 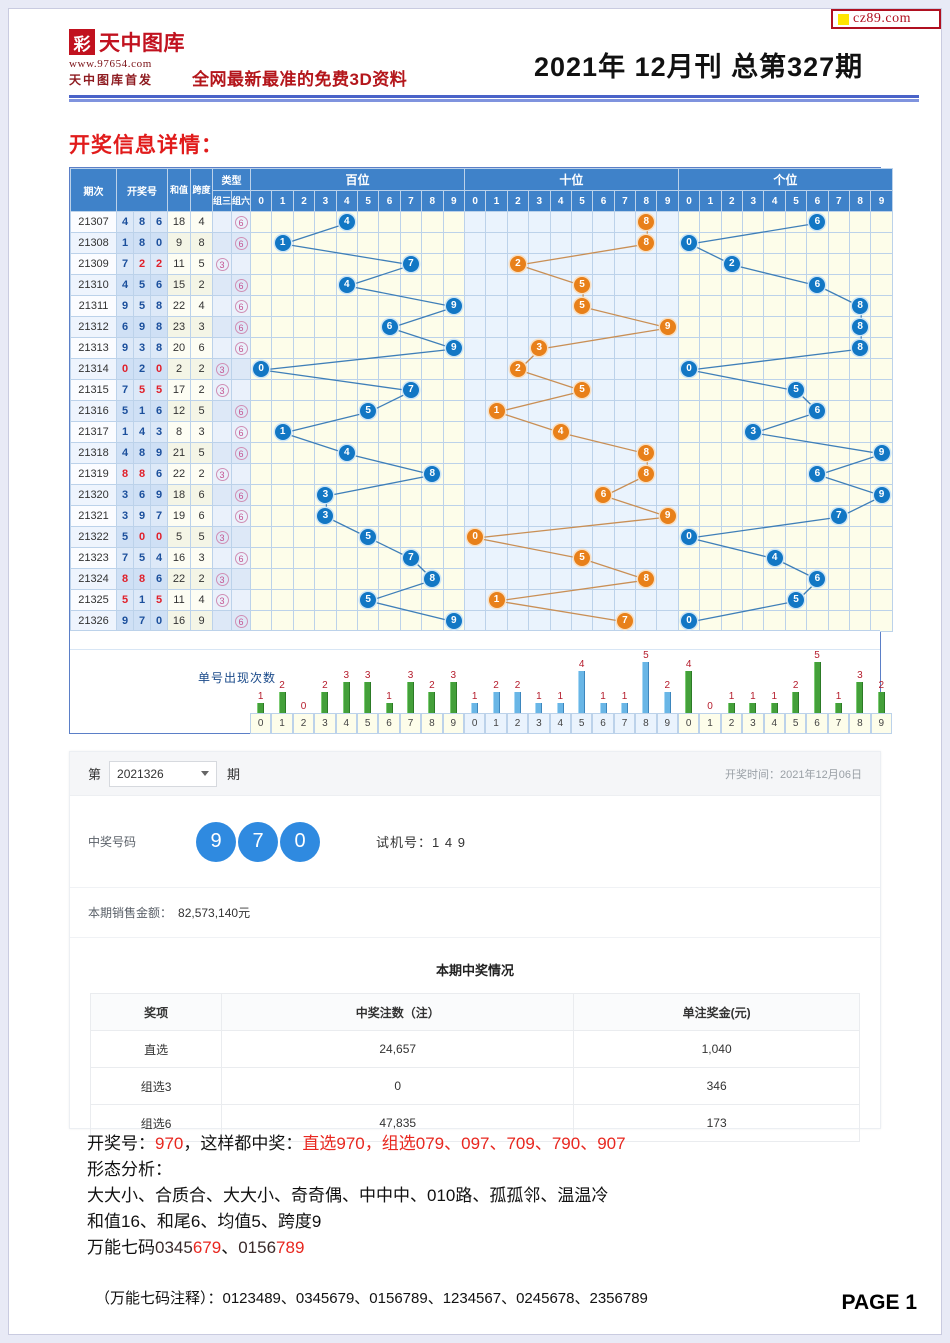 What do you see at coordinates (752, 682) in the screenshot?
I see `frequency-bar-column: 1` at bounding box center [752, 682].